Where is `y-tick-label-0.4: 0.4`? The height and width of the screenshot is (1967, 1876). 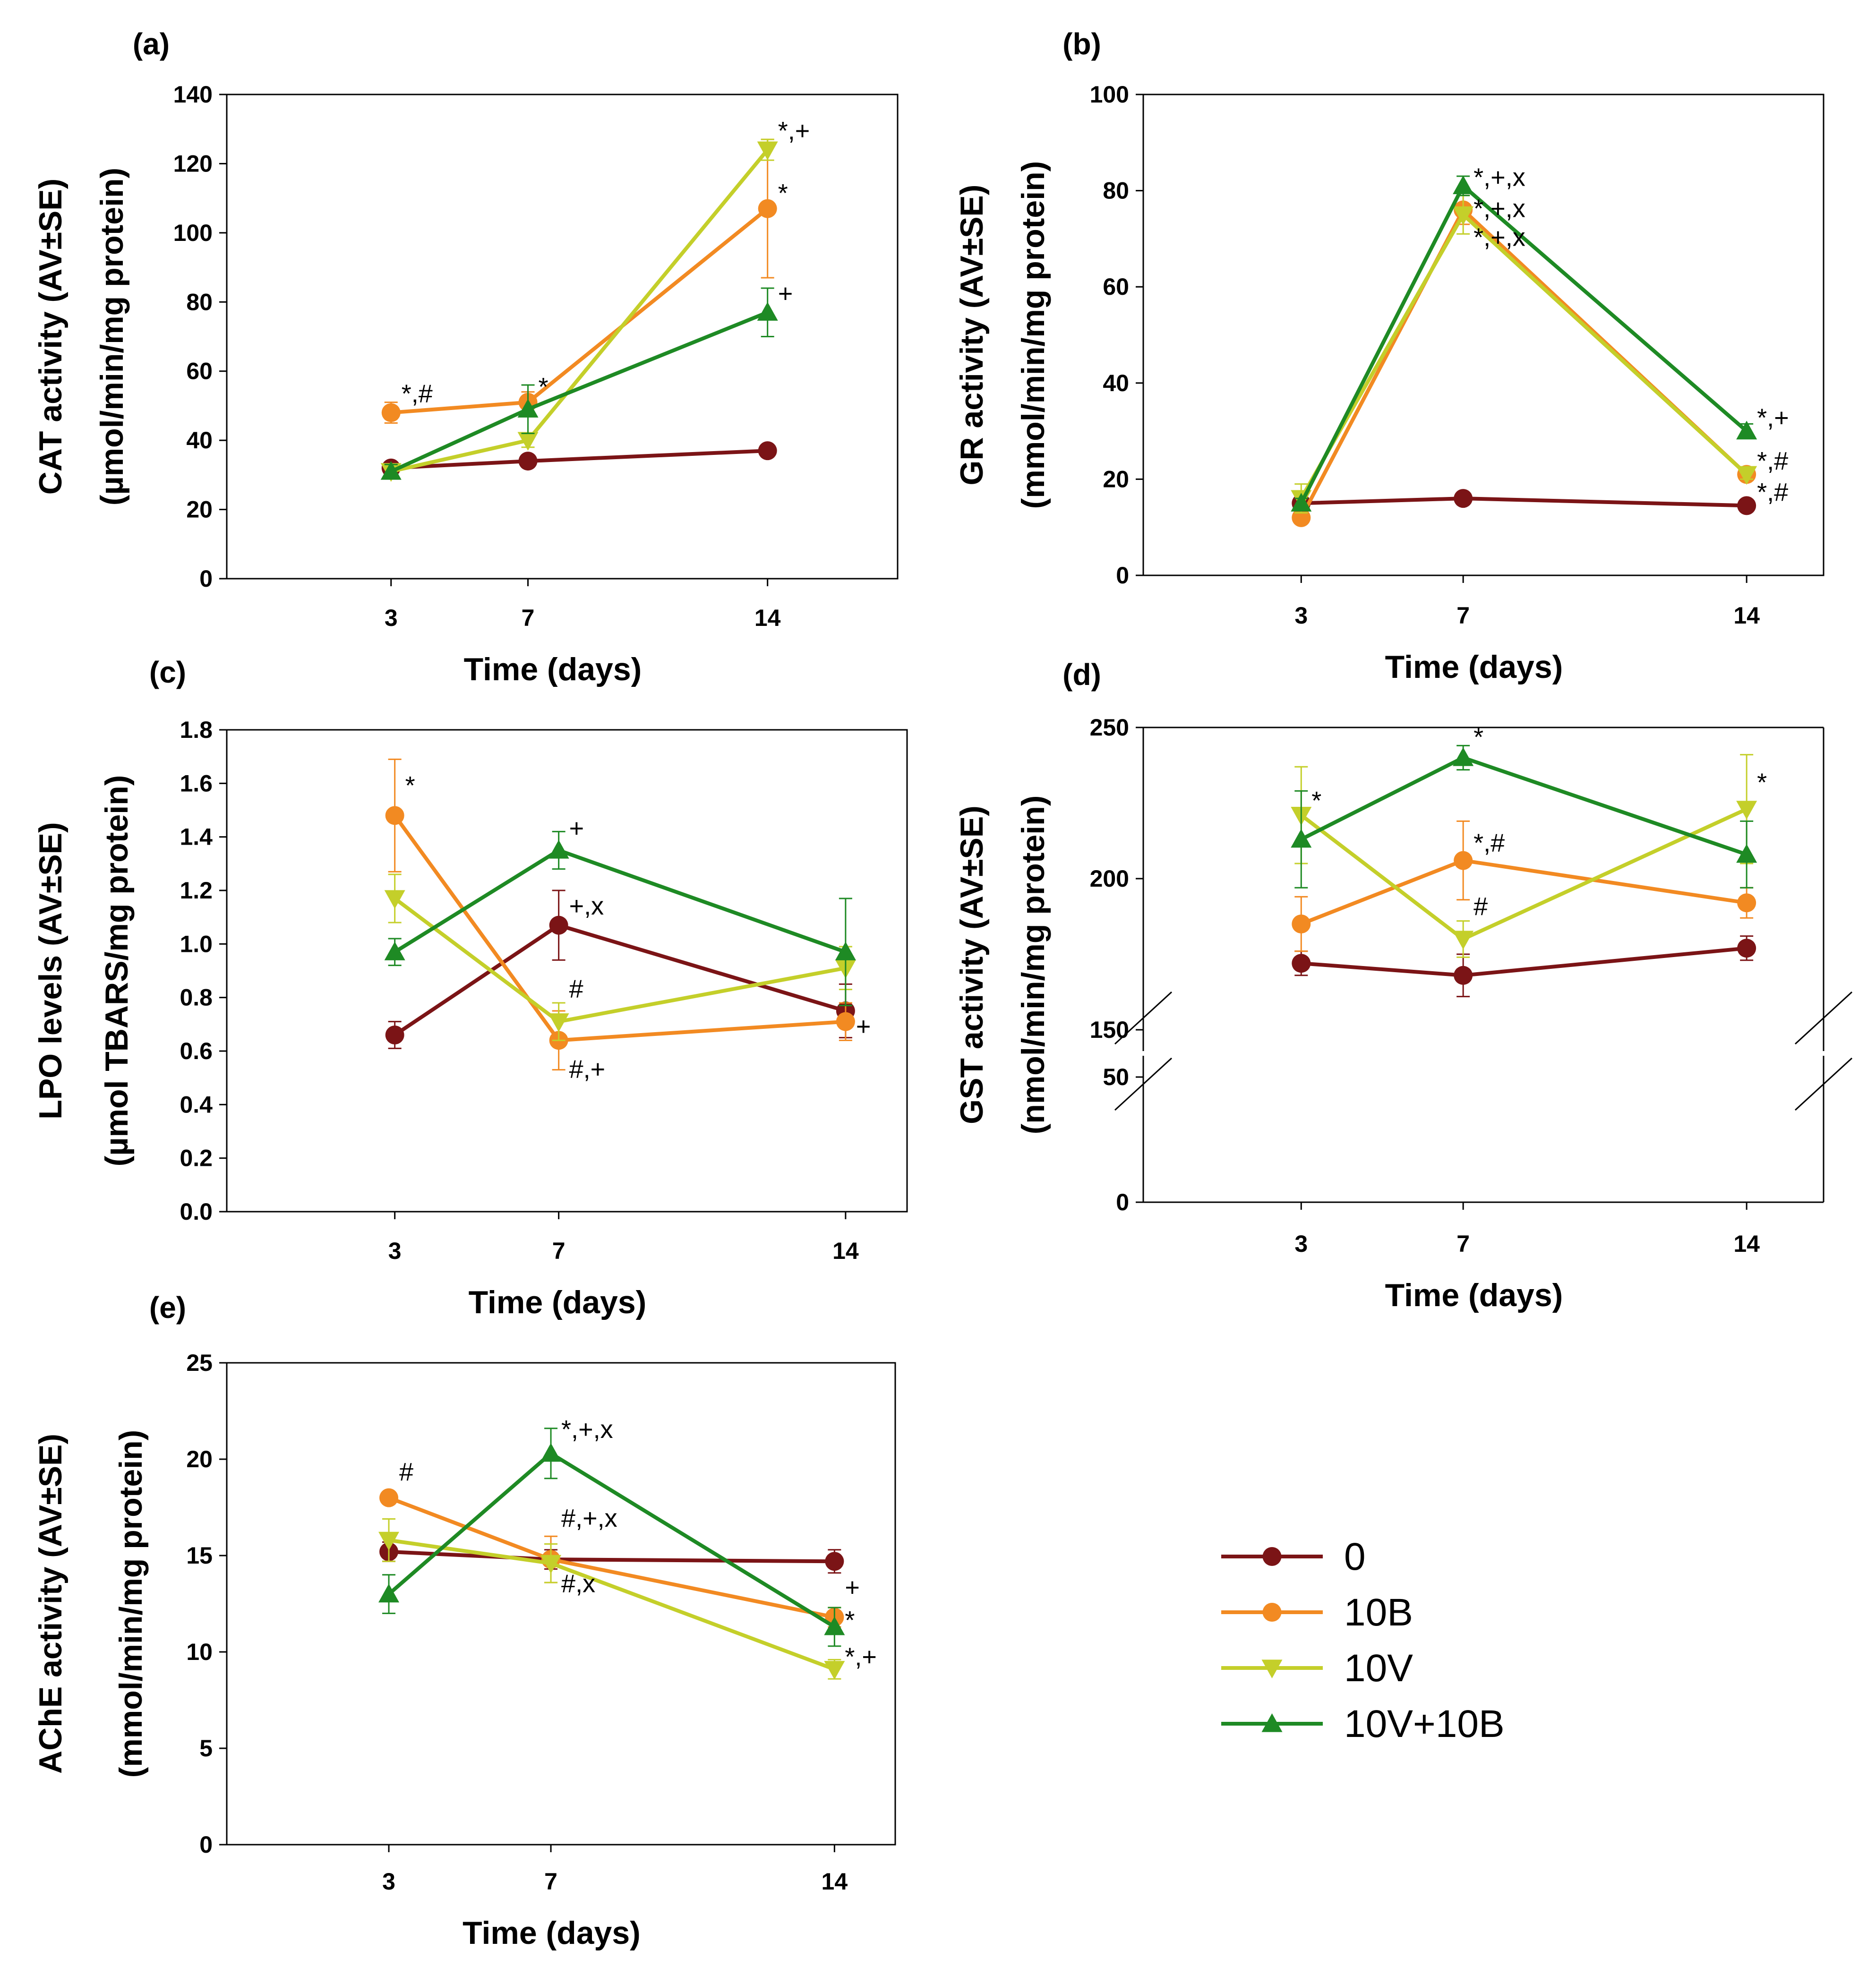 y-tick-label-0.4: 0.4 is located at coordinates (196, 1104).